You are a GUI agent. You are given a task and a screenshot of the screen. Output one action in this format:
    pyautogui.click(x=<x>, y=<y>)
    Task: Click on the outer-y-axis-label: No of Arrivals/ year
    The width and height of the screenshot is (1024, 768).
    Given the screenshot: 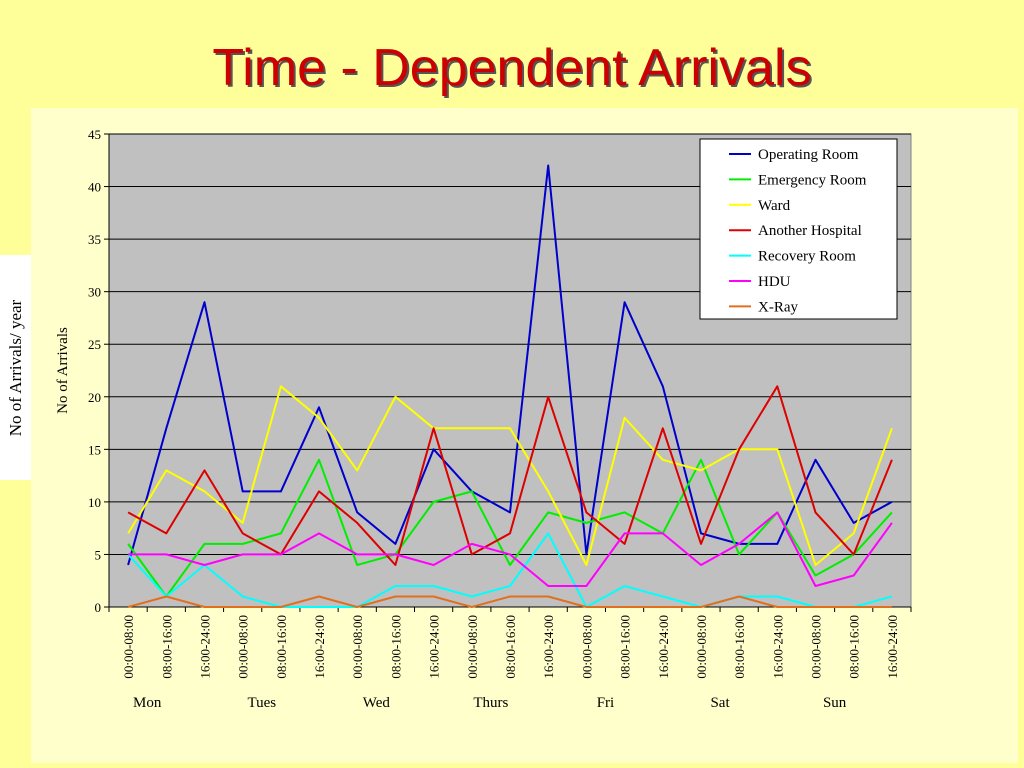 What is the action you would take?
    pyautogui.click(x=15, y=367)
    